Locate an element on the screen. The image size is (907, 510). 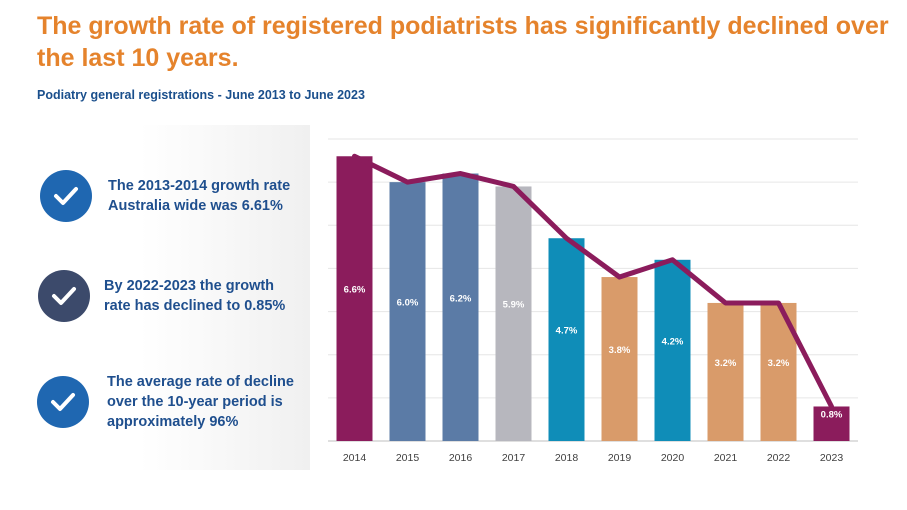
x-tick-label: 2023 is located at coordinates (832, 458).